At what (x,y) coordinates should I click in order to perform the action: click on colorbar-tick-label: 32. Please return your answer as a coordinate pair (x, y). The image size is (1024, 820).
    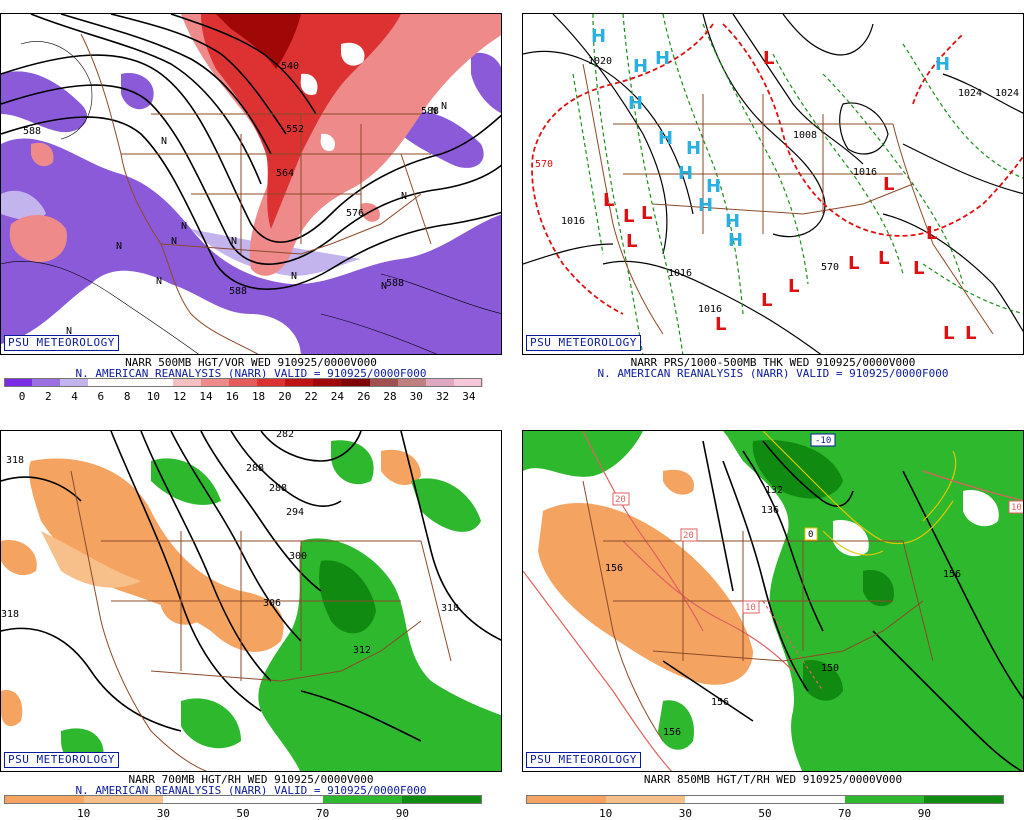
    Looking at the image, I should click on (442, 396).